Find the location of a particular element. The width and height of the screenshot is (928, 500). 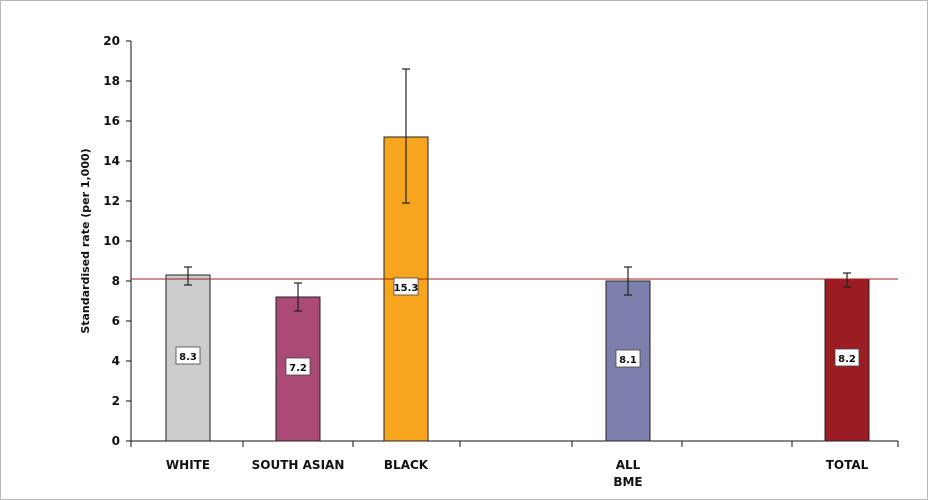

data-label: 8.2 is located at coordinates (847, 359).